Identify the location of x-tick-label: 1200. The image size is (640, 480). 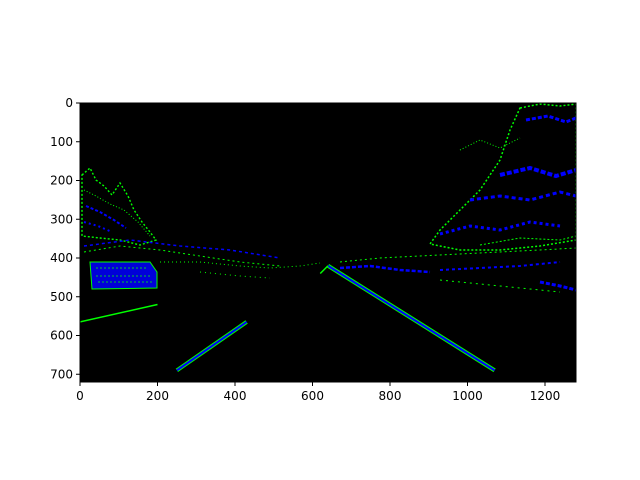
(545, 396).